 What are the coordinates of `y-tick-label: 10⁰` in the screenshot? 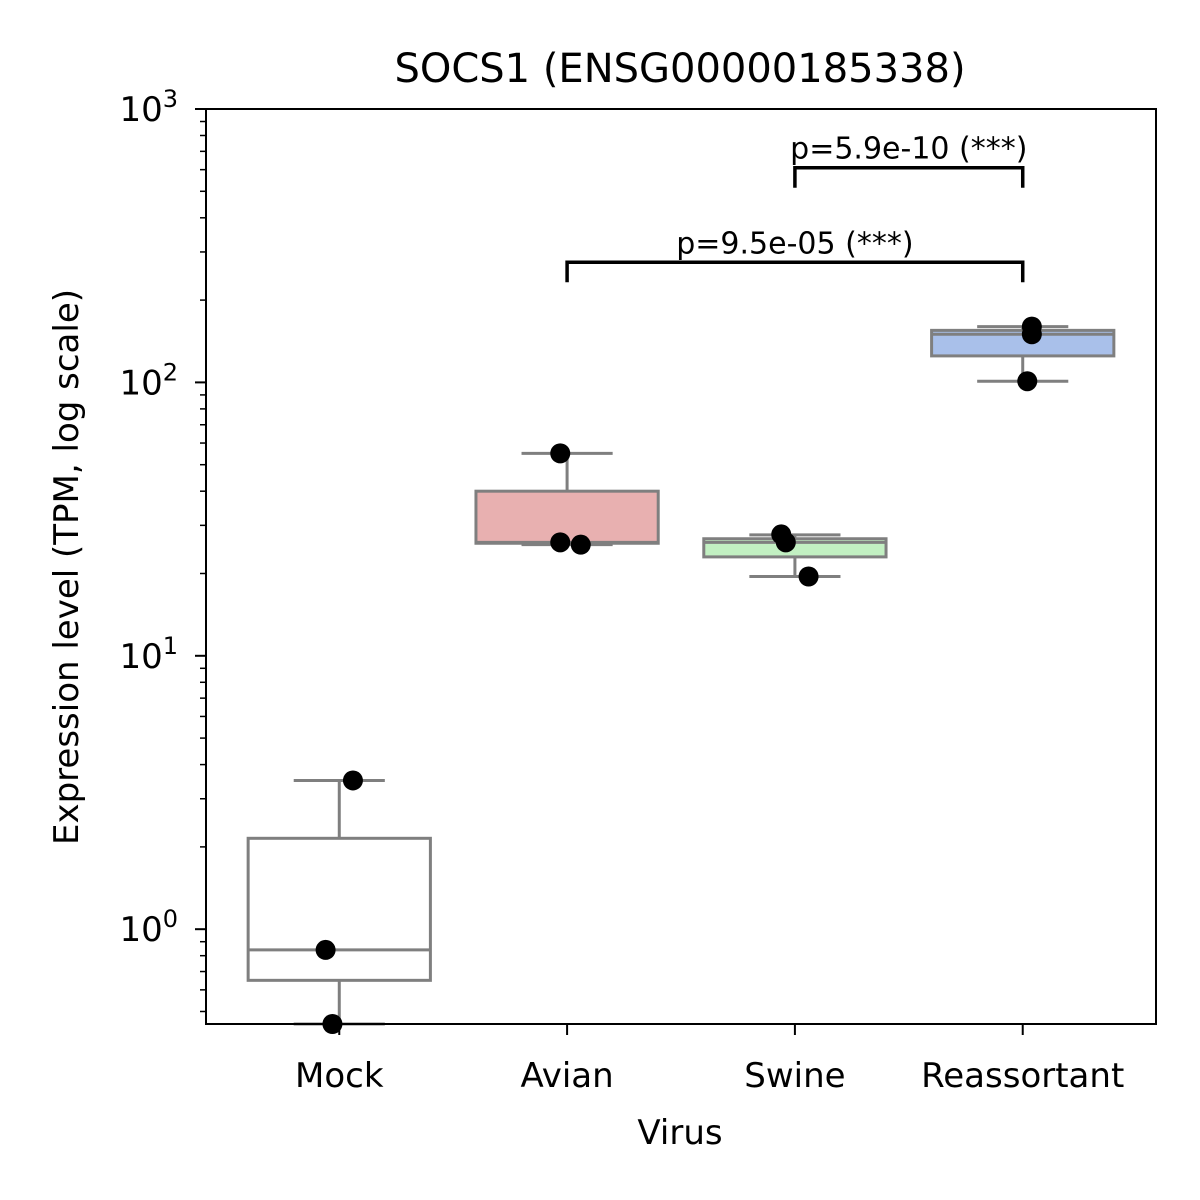 It's located at (148, 927).